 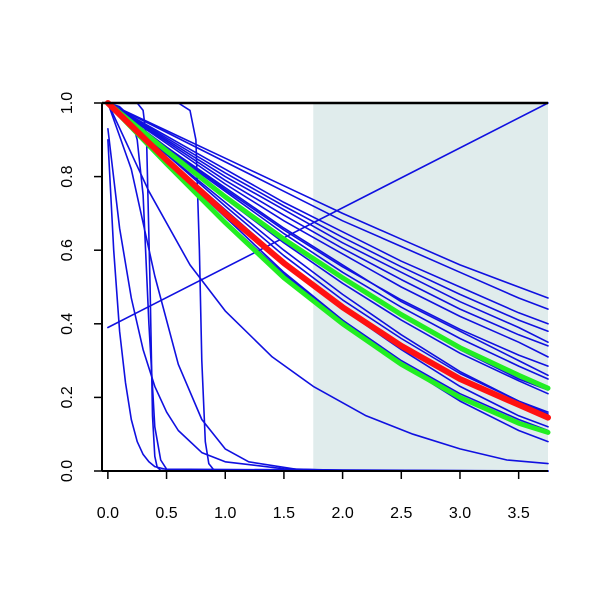 What do you see at coordinates (342, 513) in the screenshot?
I see `x-tick-label: 2.0` at bounding box center [342, 513].